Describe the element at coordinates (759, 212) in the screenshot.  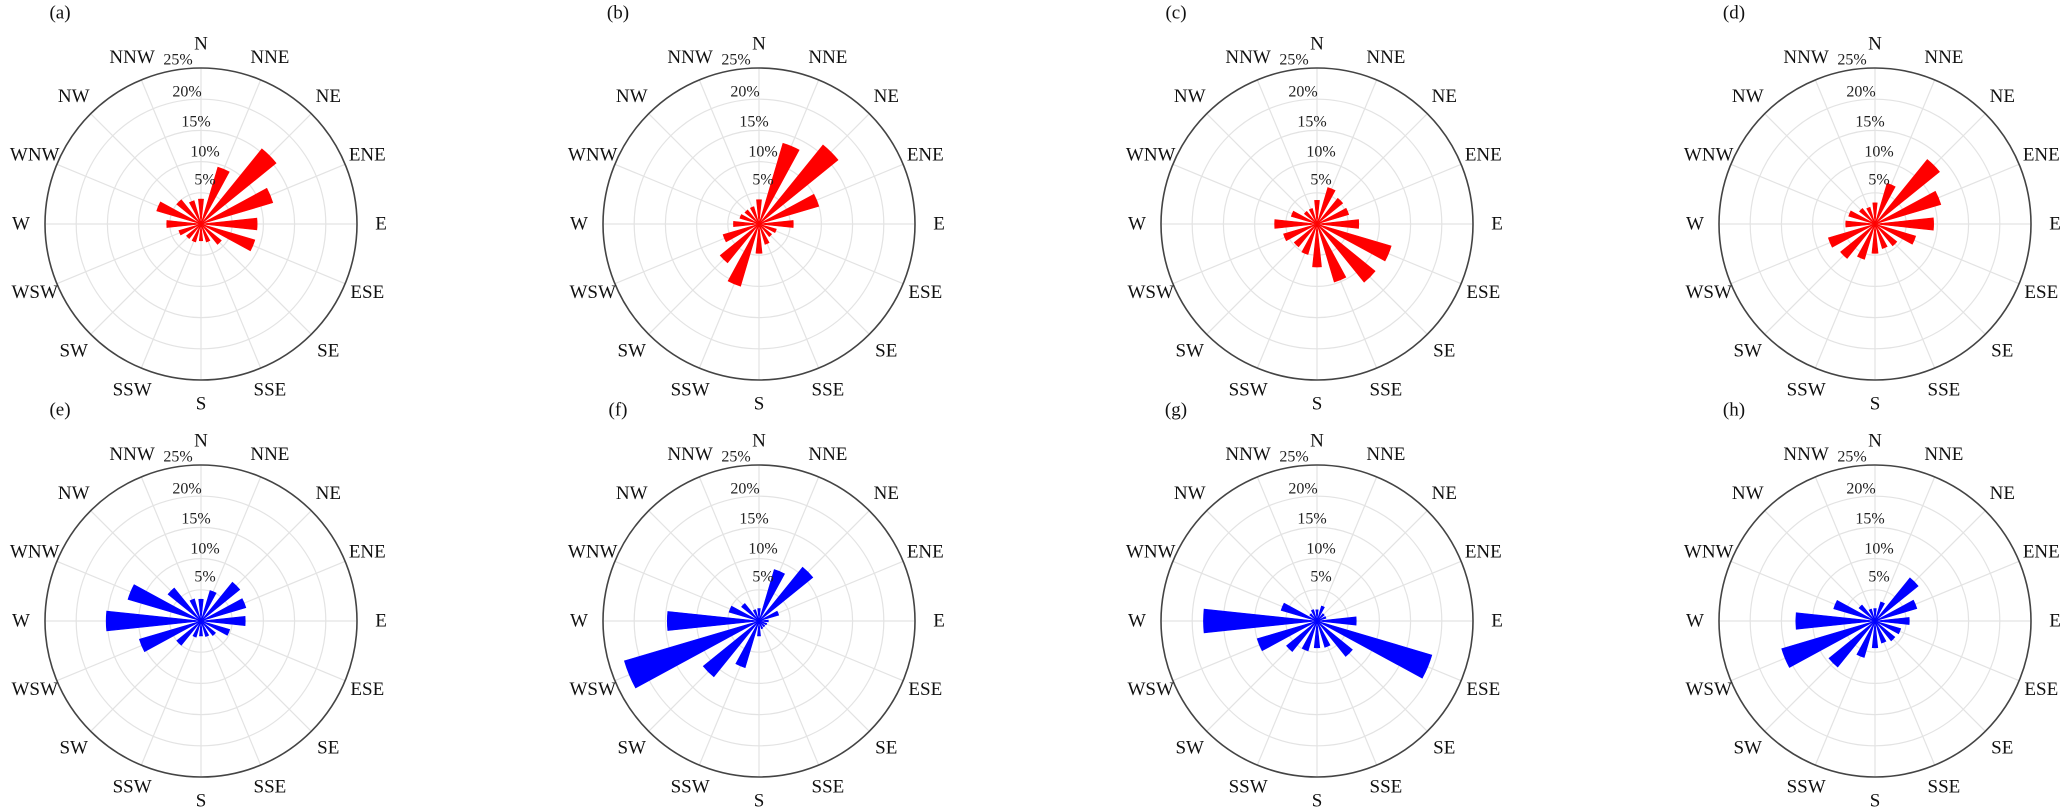
I see `bar-n` at that location.